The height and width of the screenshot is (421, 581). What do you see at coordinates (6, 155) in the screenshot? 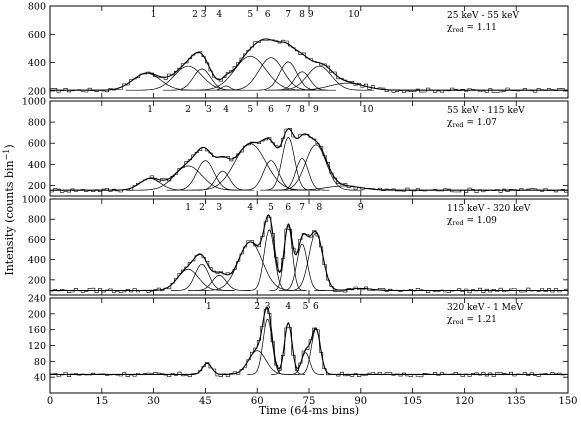
I see `y-axis-label-superscript: −1` at bounding box center [6, 155].